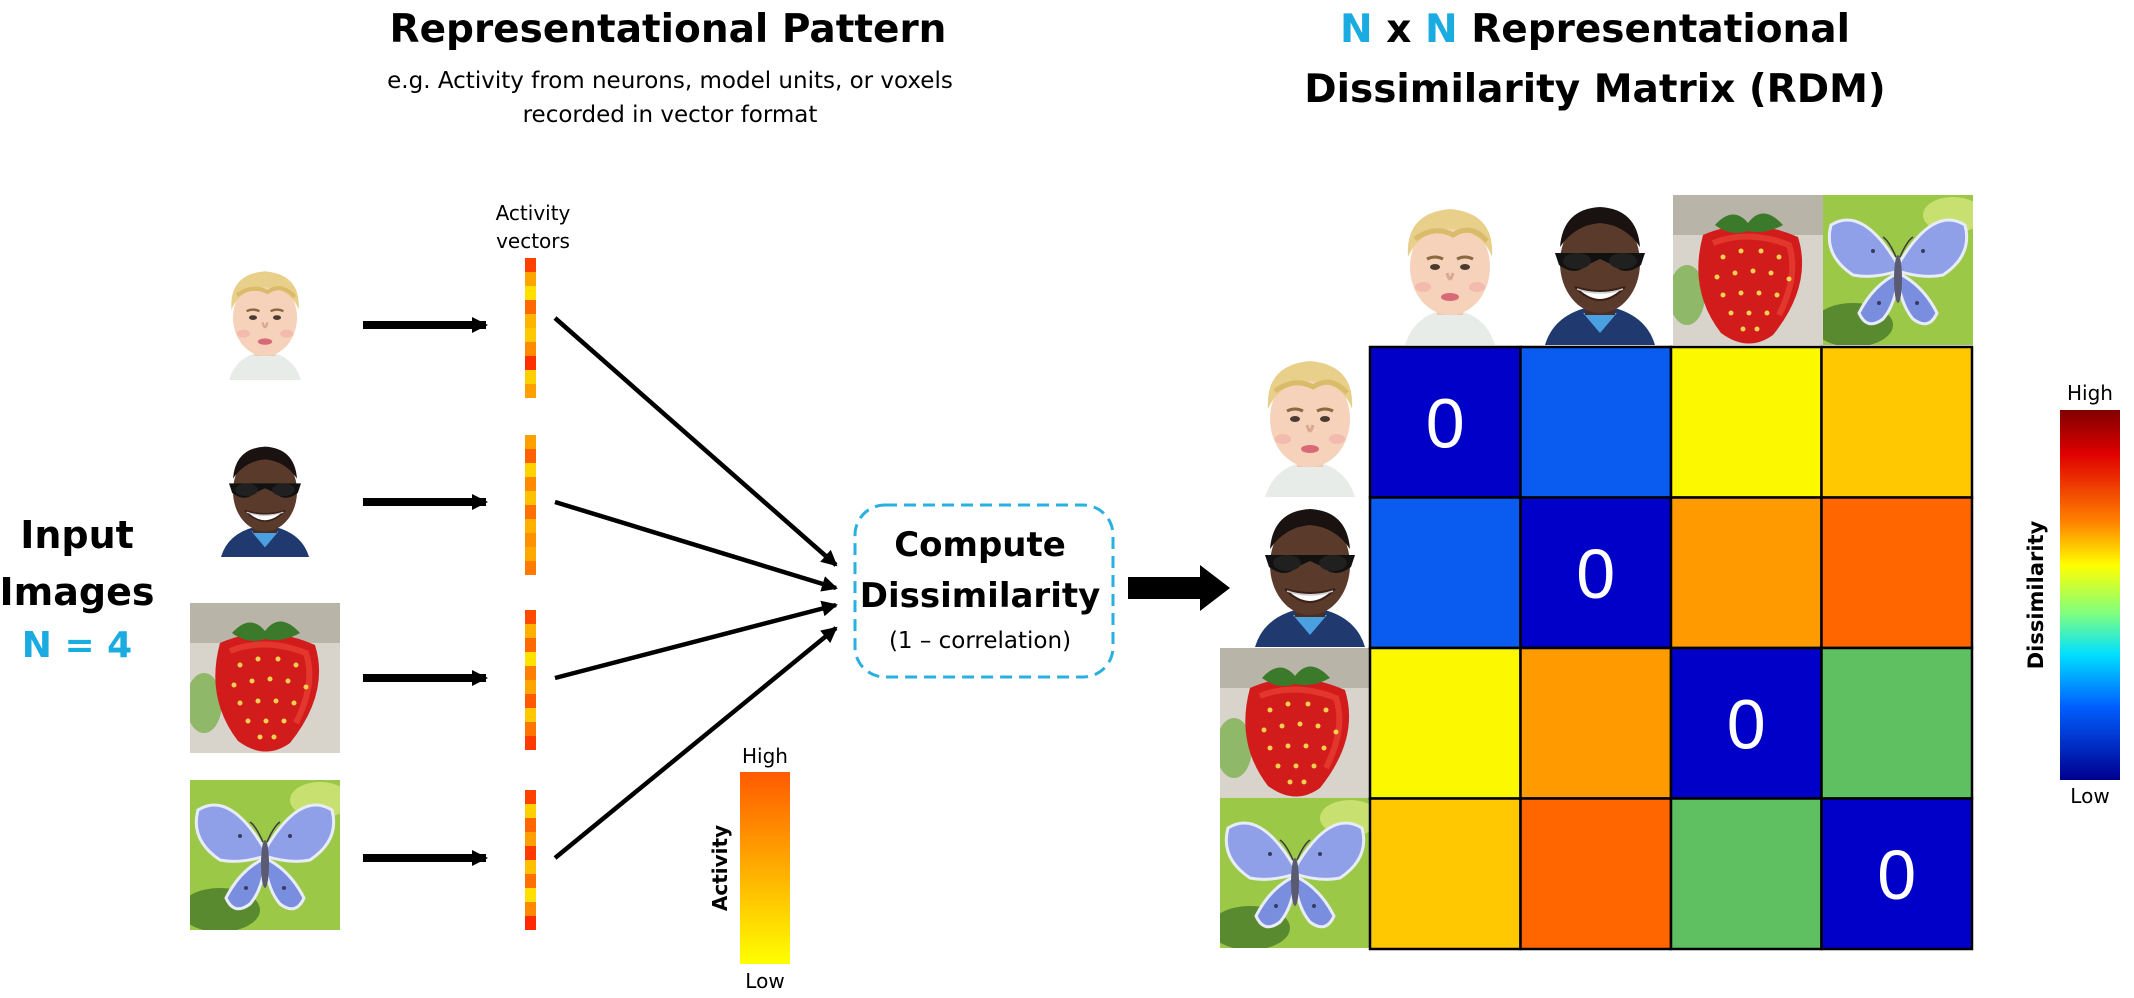 The image size is (2134, 998). I want to click on input-label-line1: Input, so click(77, 535).